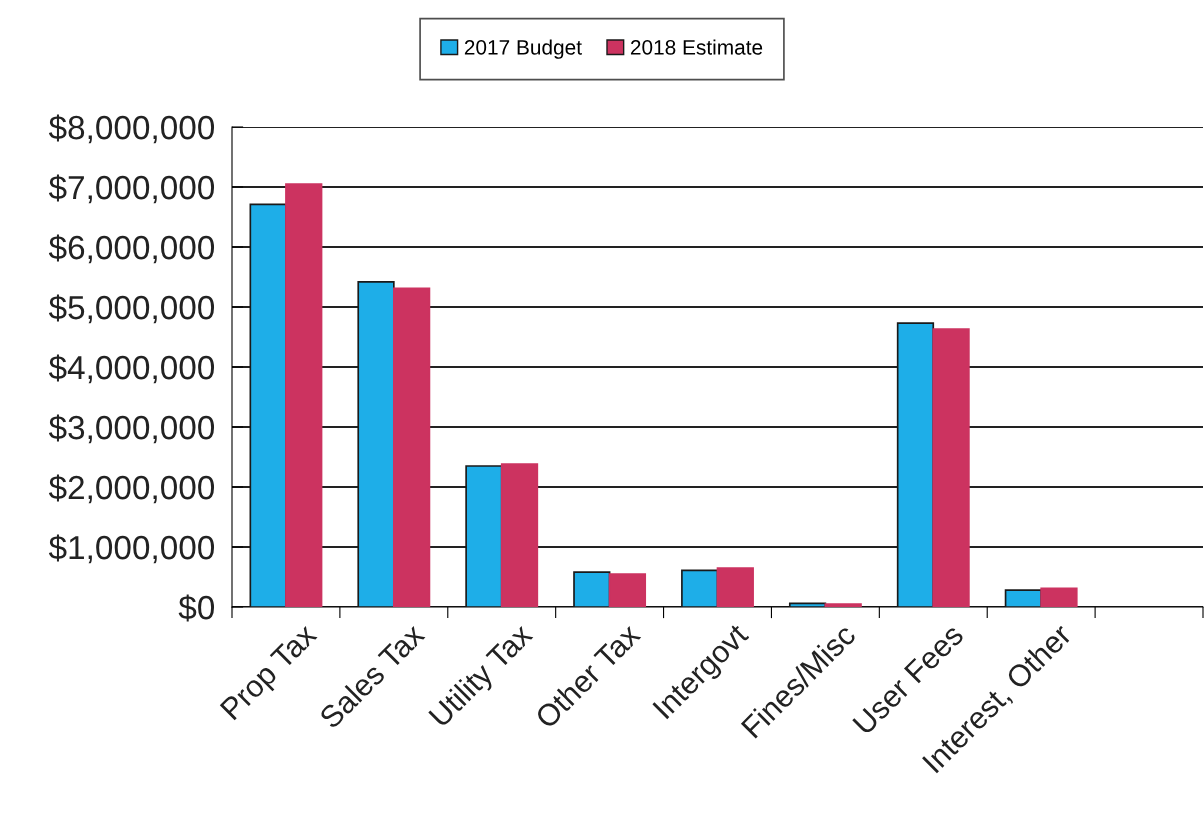 The width and height of the screenshot is (1204, 819). I want to click on y-tick-label: $2,000,000, so click(131, 489).